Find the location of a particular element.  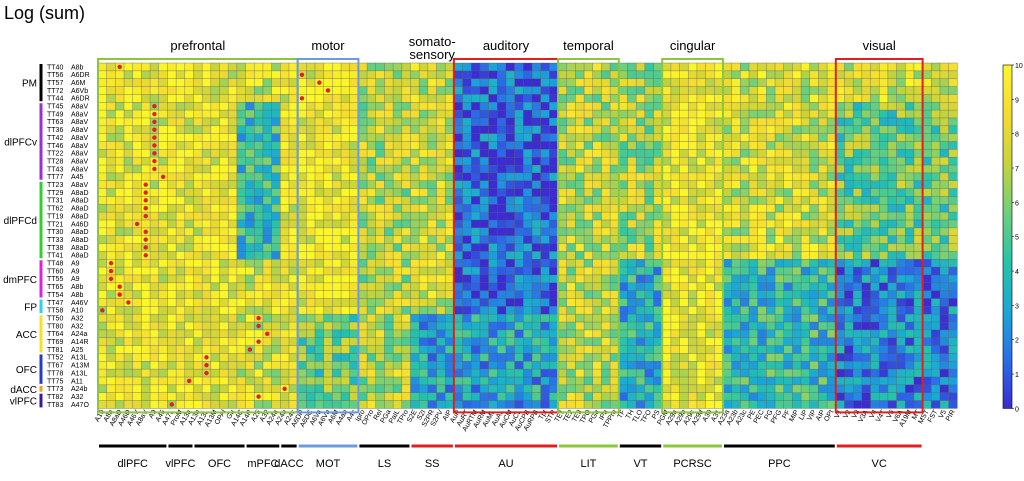

row-label-area: A46V is located at coordinates (79, 303).